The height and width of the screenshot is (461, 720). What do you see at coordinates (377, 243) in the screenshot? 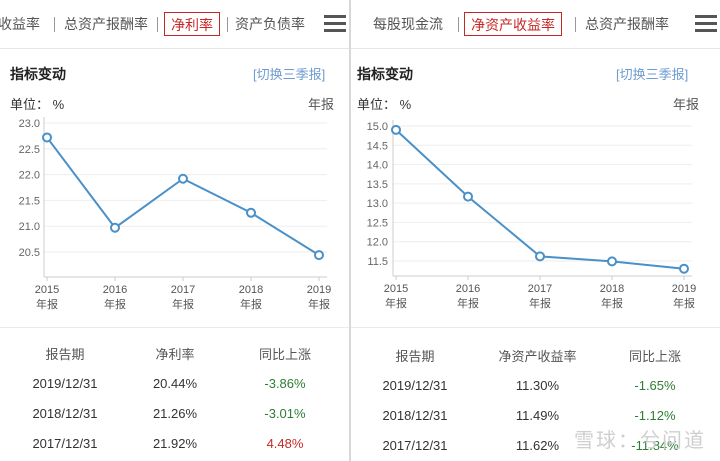
I see `y-tick-label: 12.0` at bounding box center [377, 243].